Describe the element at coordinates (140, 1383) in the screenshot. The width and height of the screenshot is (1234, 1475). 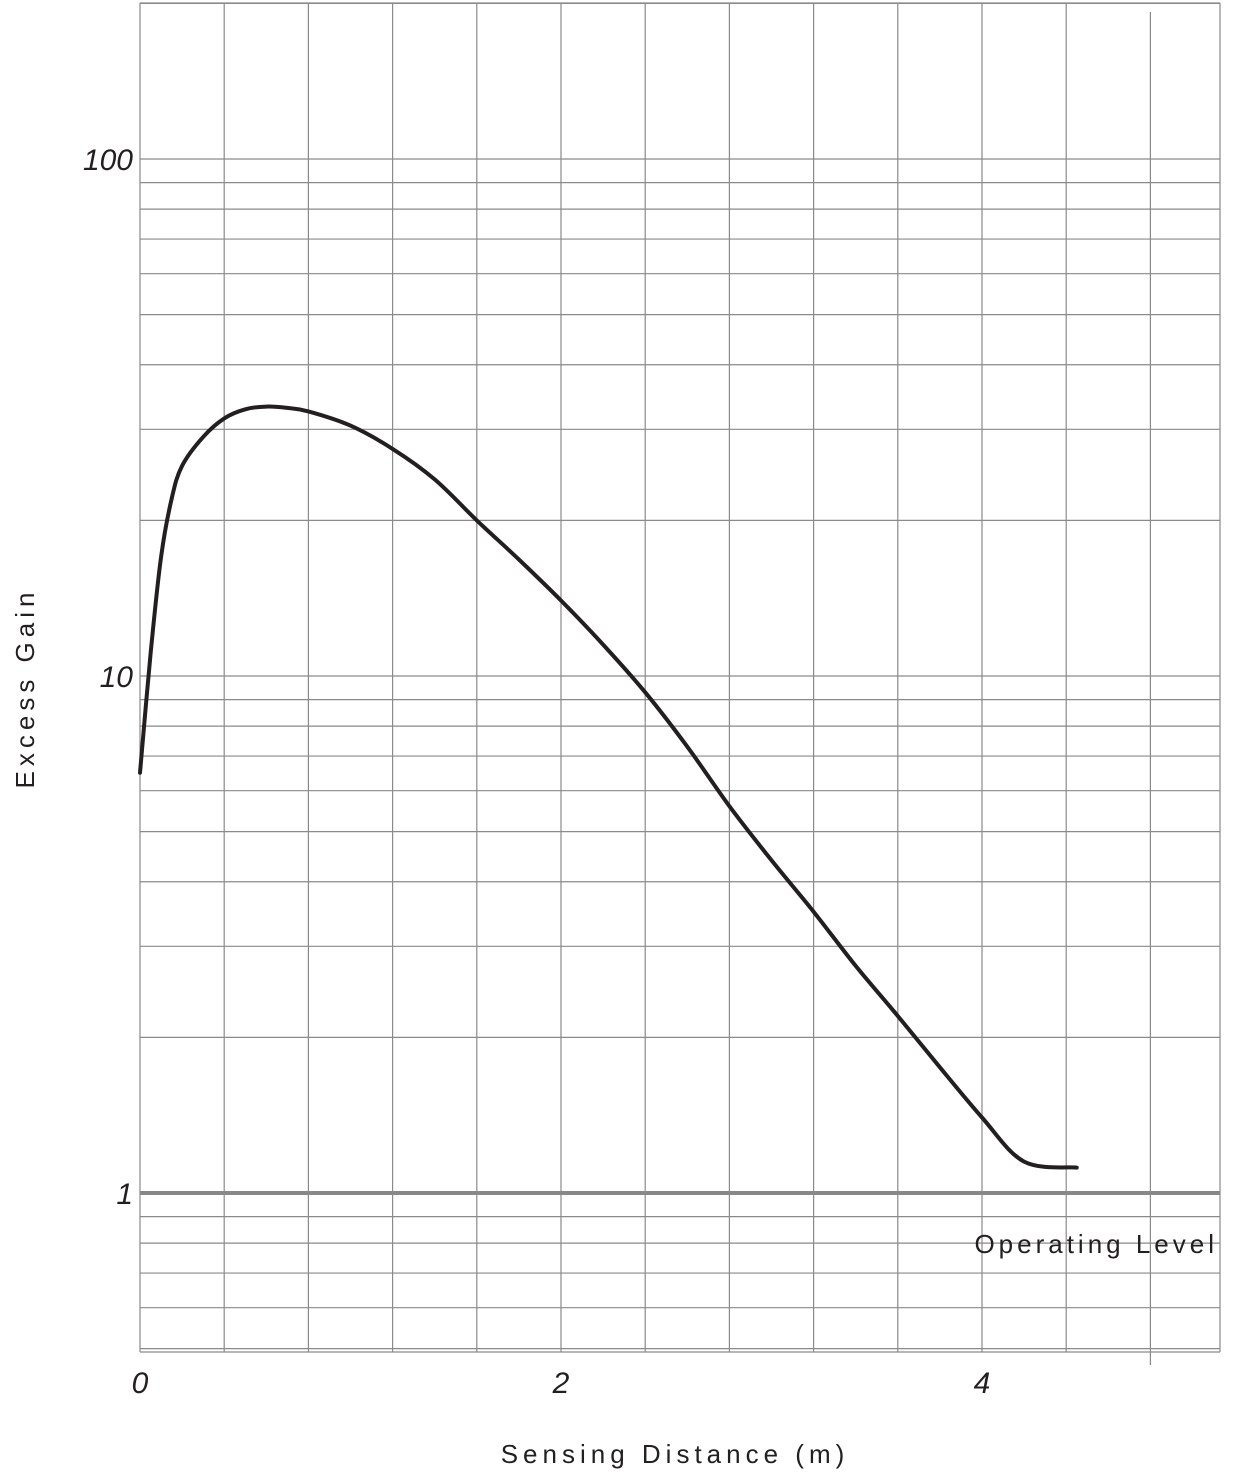
I see `x-tick-label: 0` at that location.